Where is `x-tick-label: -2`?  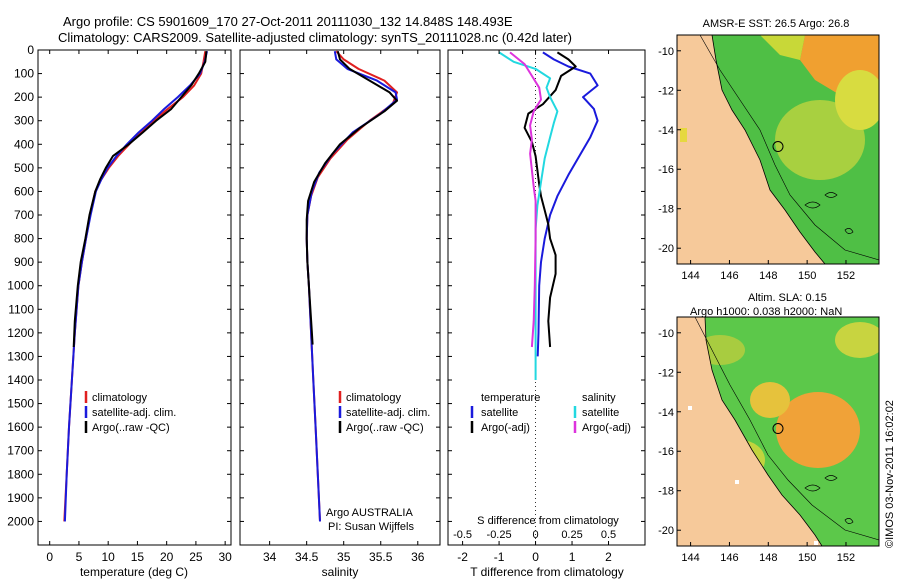
x-tick-label: -2 is located at coordinates (462, 557).